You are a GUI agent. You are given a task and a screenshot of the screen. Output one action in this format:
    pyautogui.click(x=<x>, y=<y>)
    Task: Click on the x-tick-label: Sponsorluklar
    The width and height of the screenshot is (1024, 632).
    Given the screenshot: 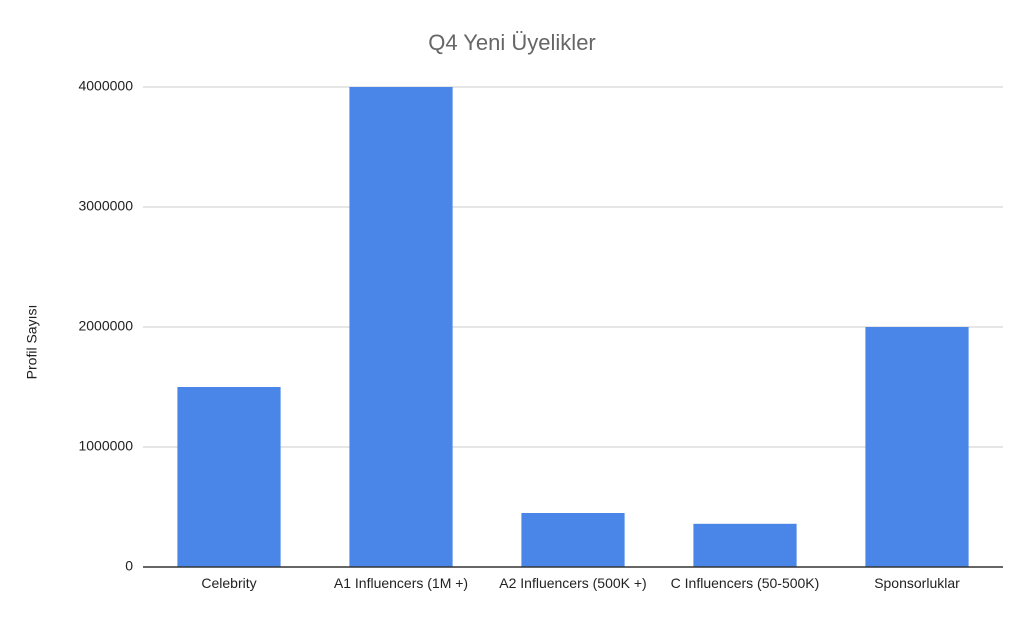 What is the action you would take?
    pyautogui.click(x=917, y=583)
    